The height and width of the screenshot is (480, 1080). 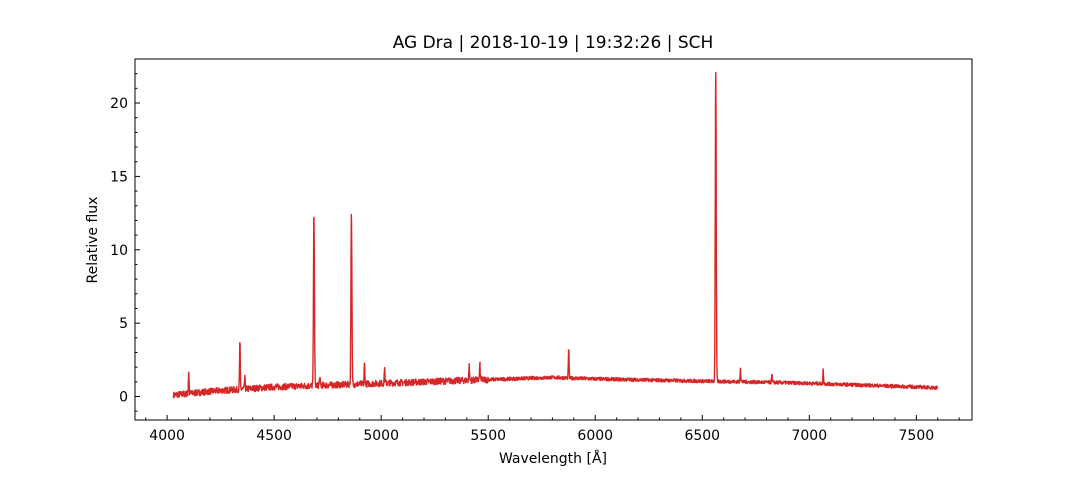 I want to click on y-axis: 0 5 10 15 20, so click(x=125, y=242).